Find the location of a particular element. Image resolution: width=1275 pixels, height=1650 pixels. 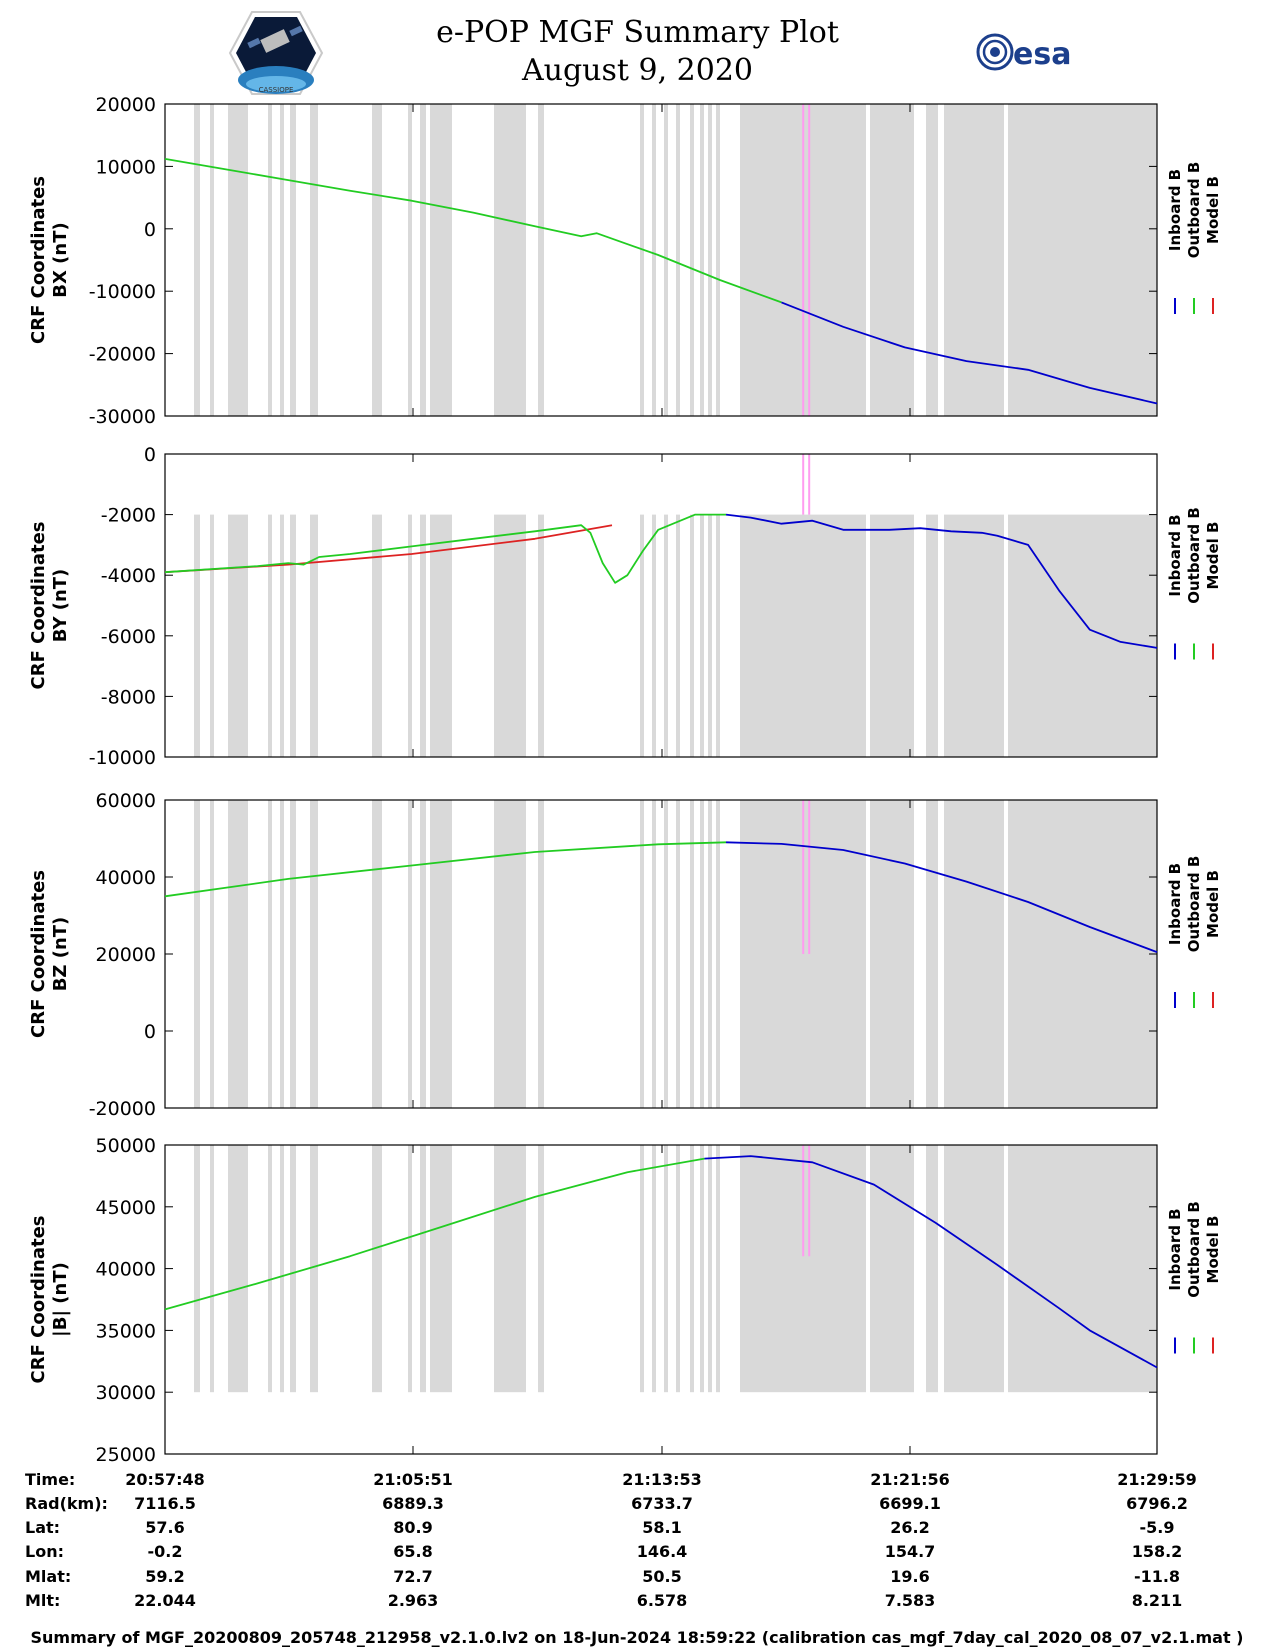

orbit-value: -5.9 is located at coordinates (1157, 1527).